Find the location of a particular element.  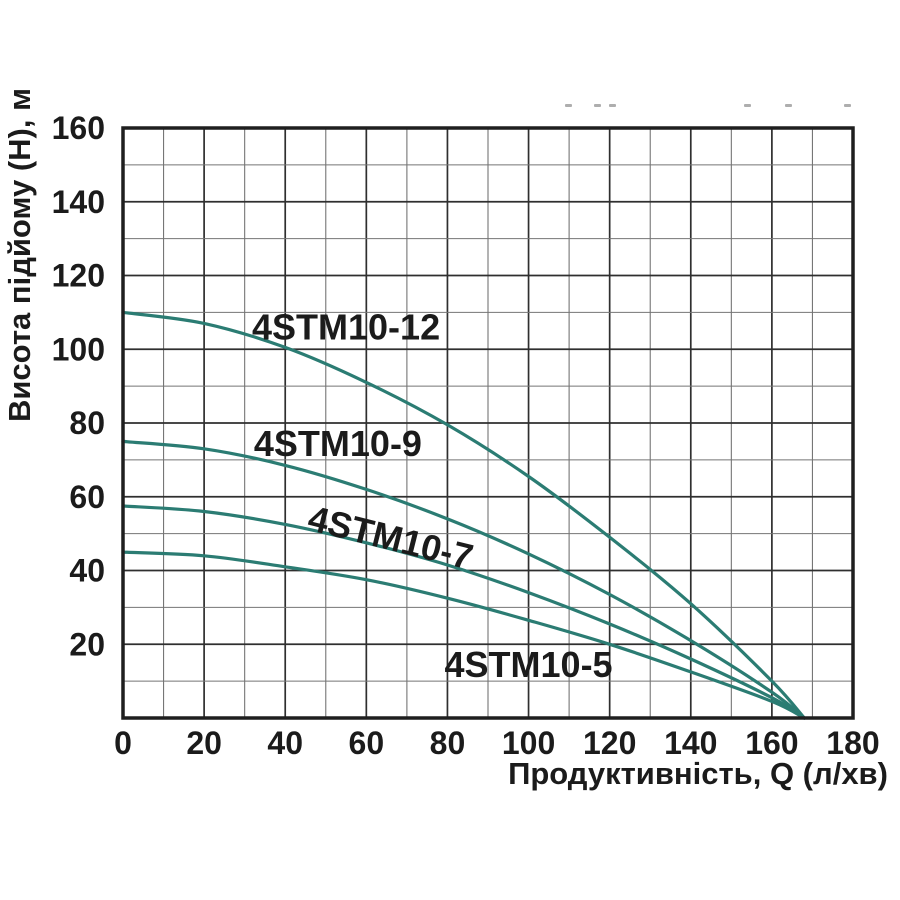

x-tick-0: 0 is located at coordinates (123, 743).